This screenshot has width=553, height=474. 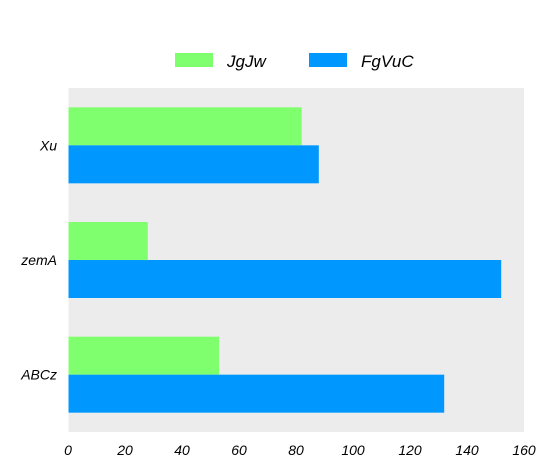 What do you see at coordinates (144, 355) in the screenshot?
I see `bar-jgjw-abcz` at bounding box center [144, 355].